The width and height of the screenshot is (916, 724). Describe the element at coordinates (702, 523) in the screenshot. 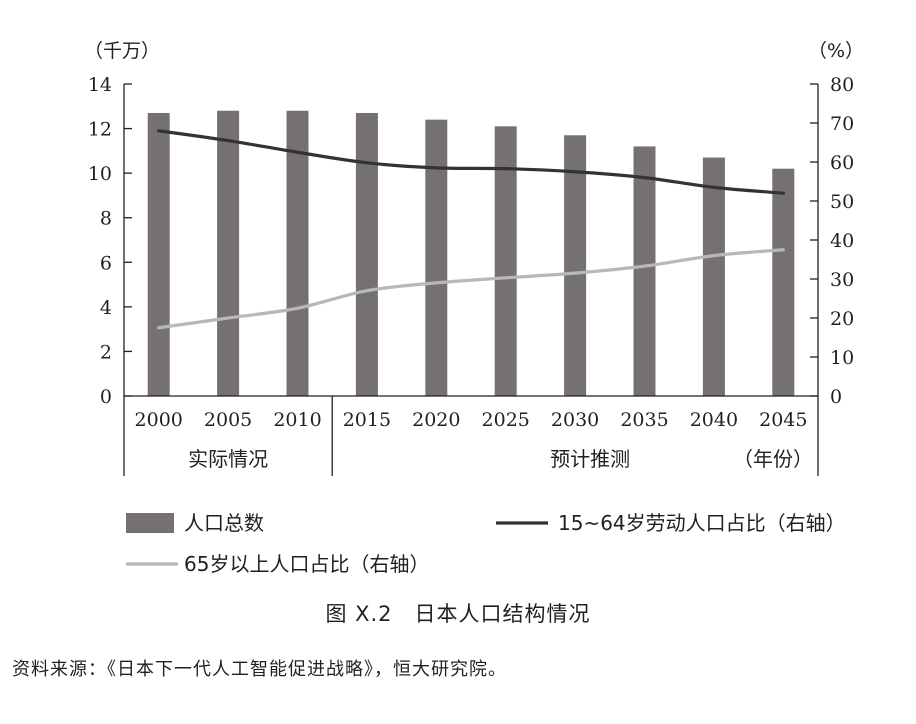

I see `legend-label-labor-share: 15~64岁劳动人口占比（右轴）` at that location.